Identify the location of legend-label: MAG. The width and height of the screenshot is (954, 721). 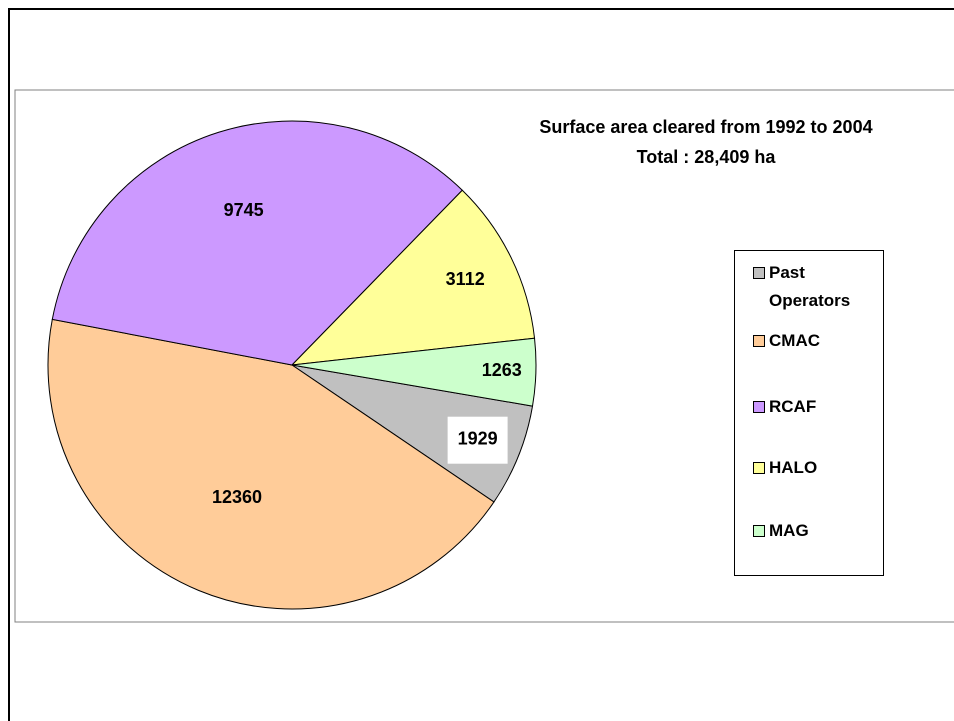
(789, 530).